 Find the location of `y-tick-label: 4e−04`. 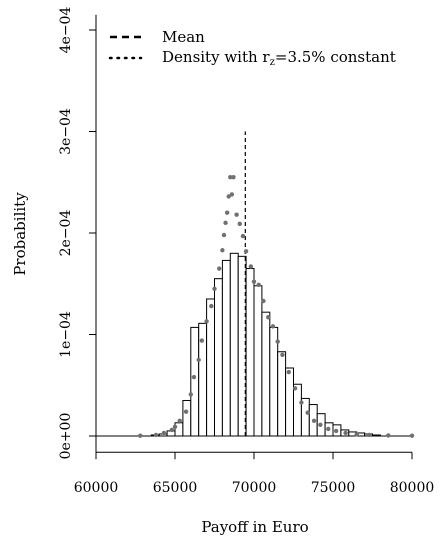

y-tick-label: 4e−04 is located at coordinates (66, 30).